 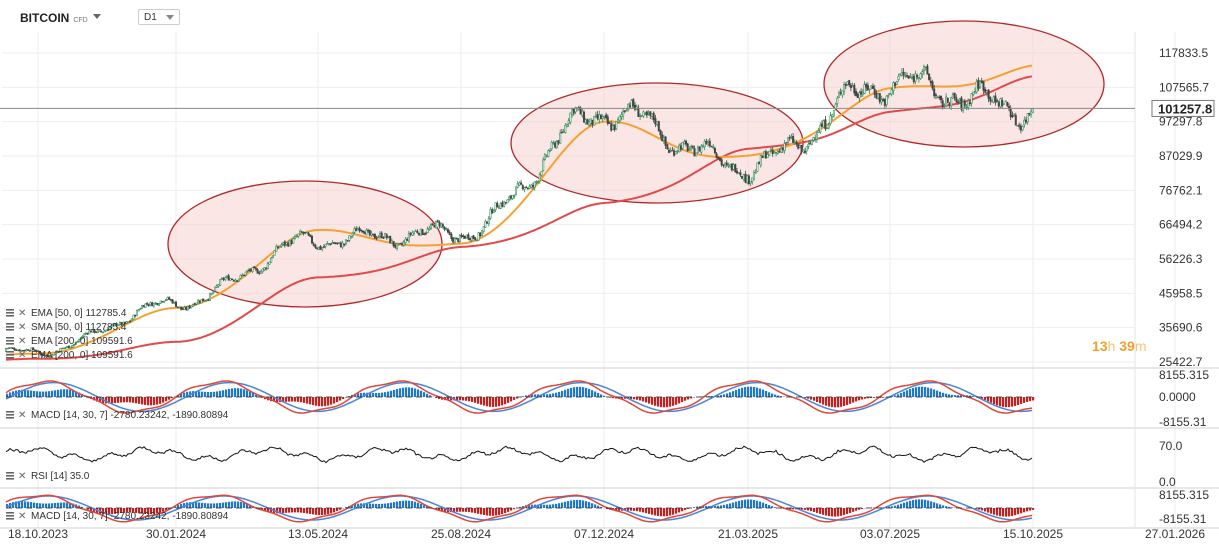 I want to click on symbol-name: BITCOIN CFD, so click(x=54, y=18).